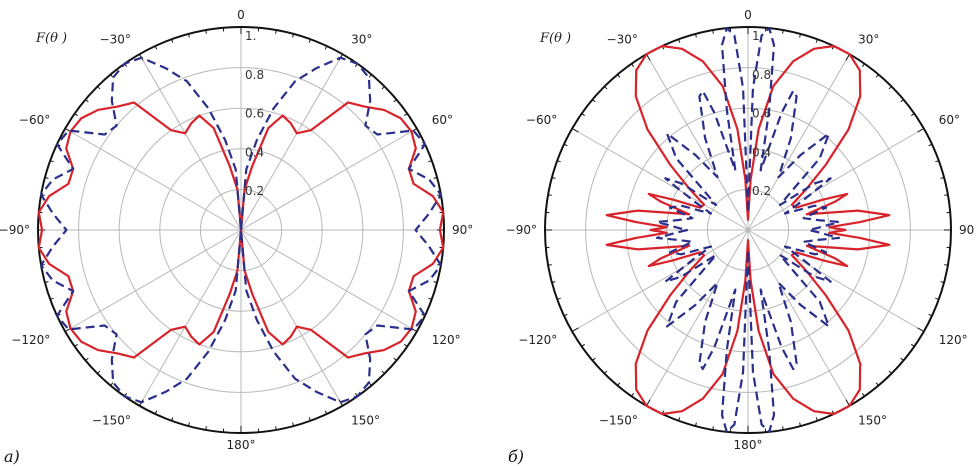 The width and height of the screenshot is (978, 466). Describe the element at coordinates (966, 230) in the screenshot. I see `angular-tick-label: 90` at that location.